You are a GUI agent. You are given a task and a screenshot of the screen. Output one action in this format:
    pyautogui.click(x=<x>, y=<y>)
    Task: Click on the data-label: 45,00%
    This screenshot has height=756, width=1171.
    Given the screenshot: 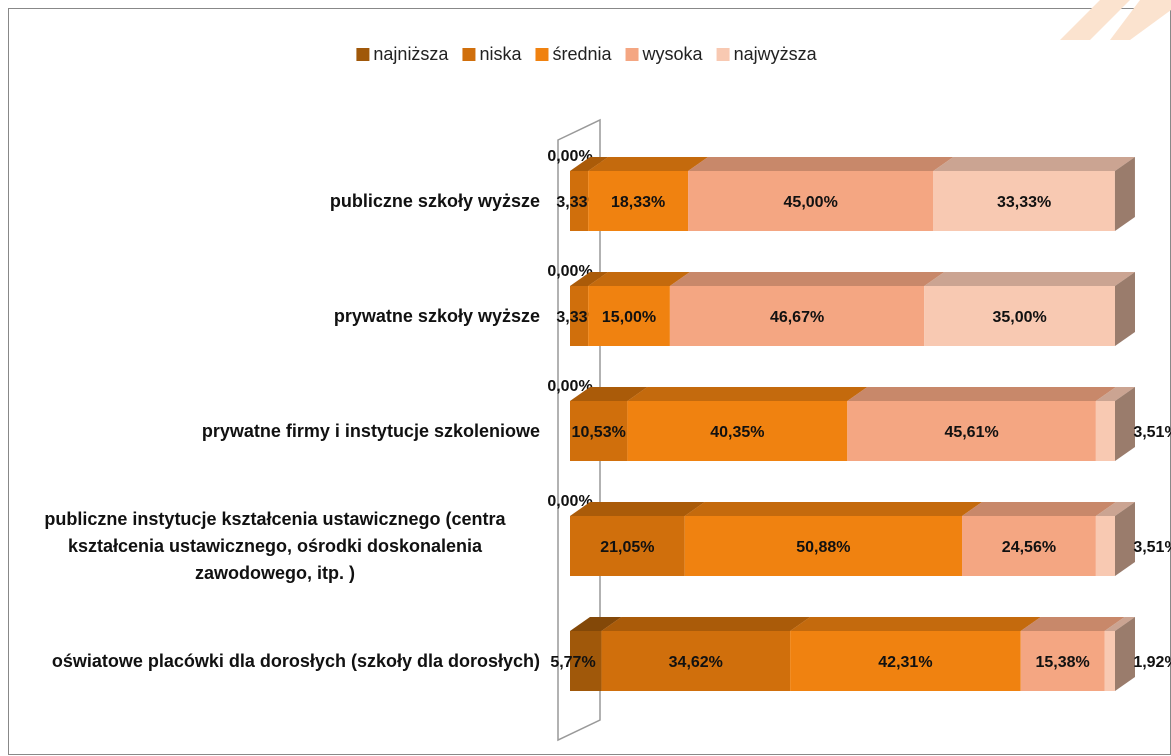 What is the action you would take?
    pyautogui.click(x=811, y=202)
    